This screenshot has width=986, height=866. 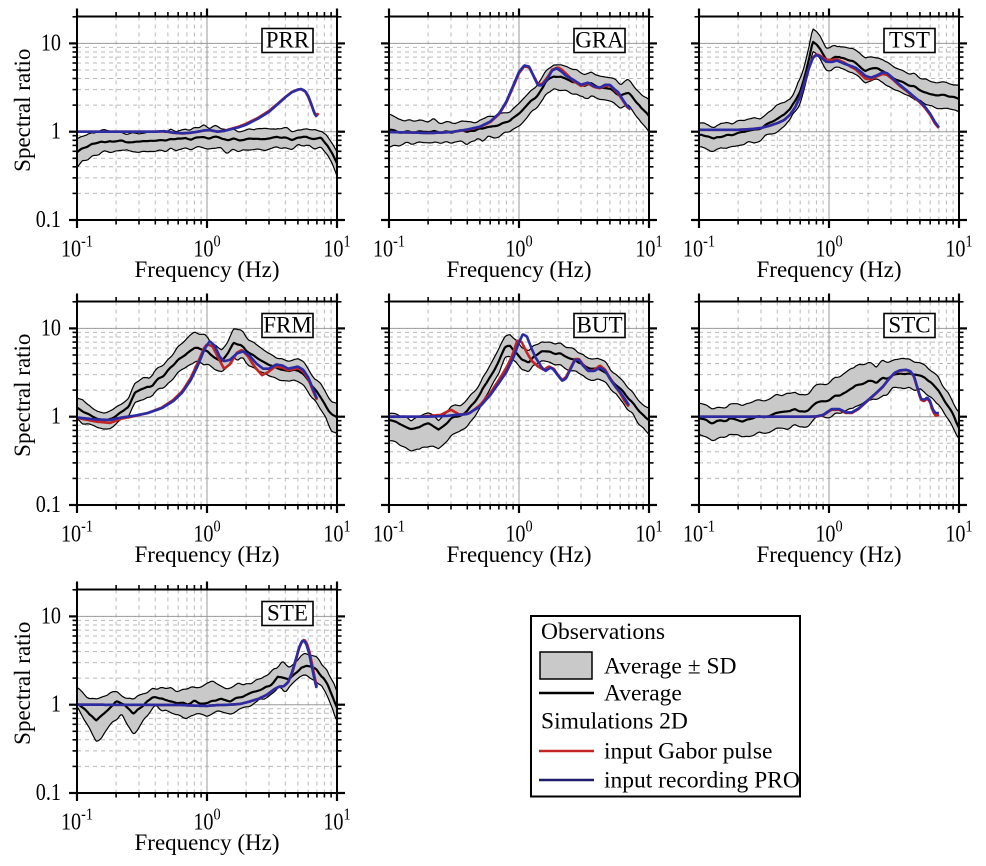 What do you see at coordinates (287, 325) in the screenshot?
I see `svg-text: FRM` at bounding box center [287, 325].